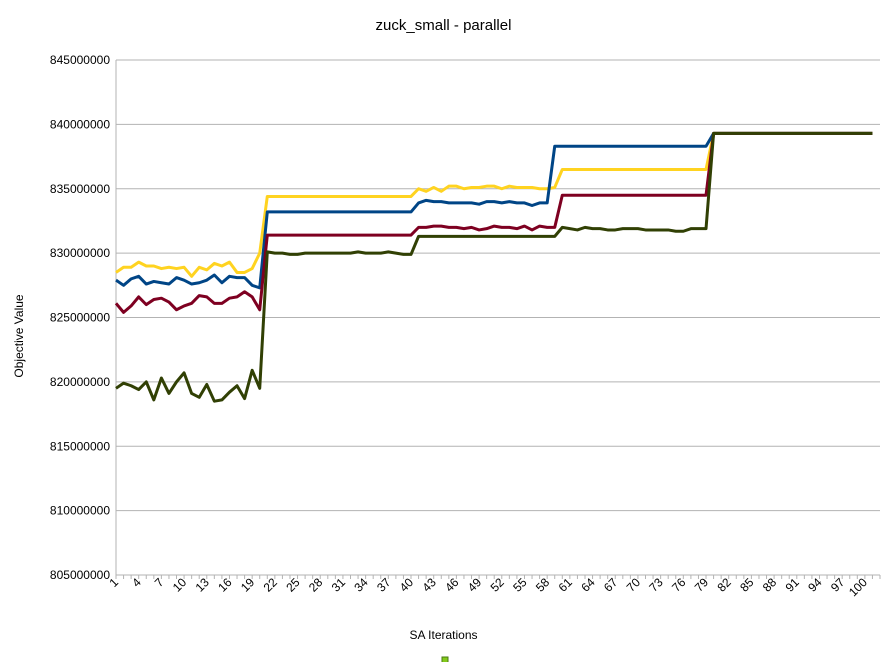 The width and height of the screenshot is (887, 662). Describe the element at coordinates (80, 124) in the screenshot. I see `y-tick-label: 840000000` at that location.